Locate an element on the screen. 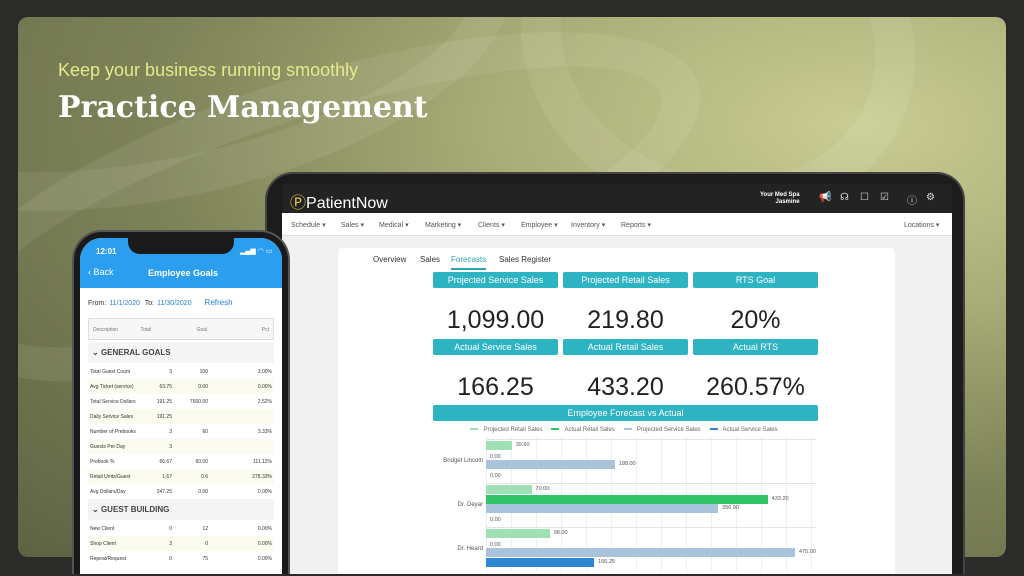  cell: 247.25 is located at coordinates (164, 492).